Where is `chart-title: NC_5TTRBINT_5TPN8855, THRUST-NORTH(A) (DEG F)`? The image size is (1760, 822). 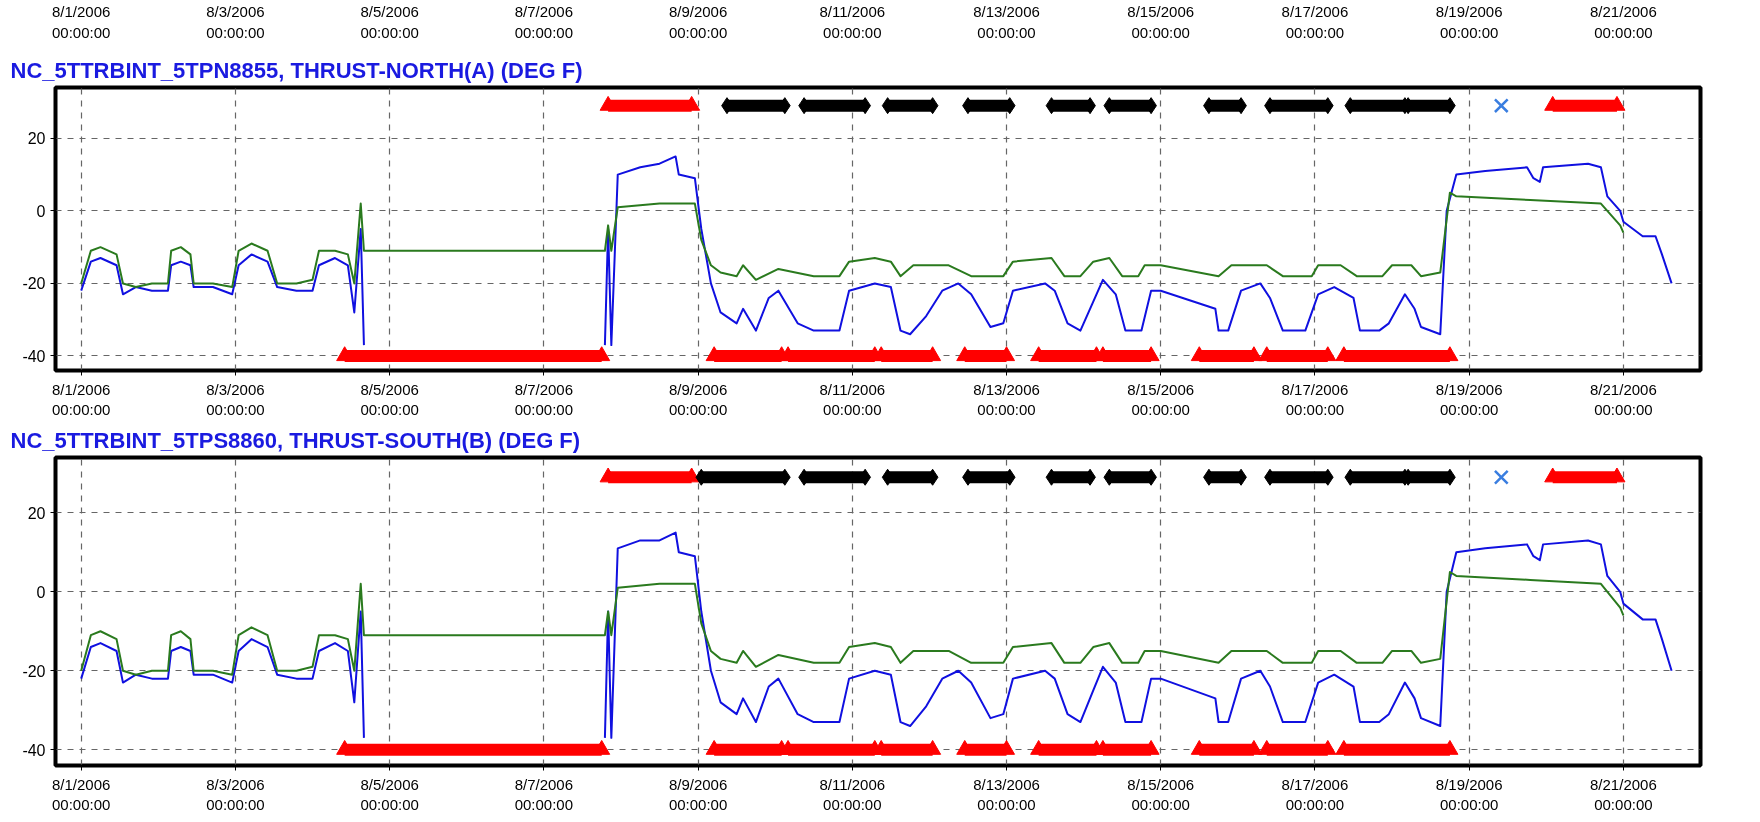 chart-title: NC_5TTRBINT_5TPN8855, THRUST-NORTH(A) (DEG F) is located at coordinates (296, 70).